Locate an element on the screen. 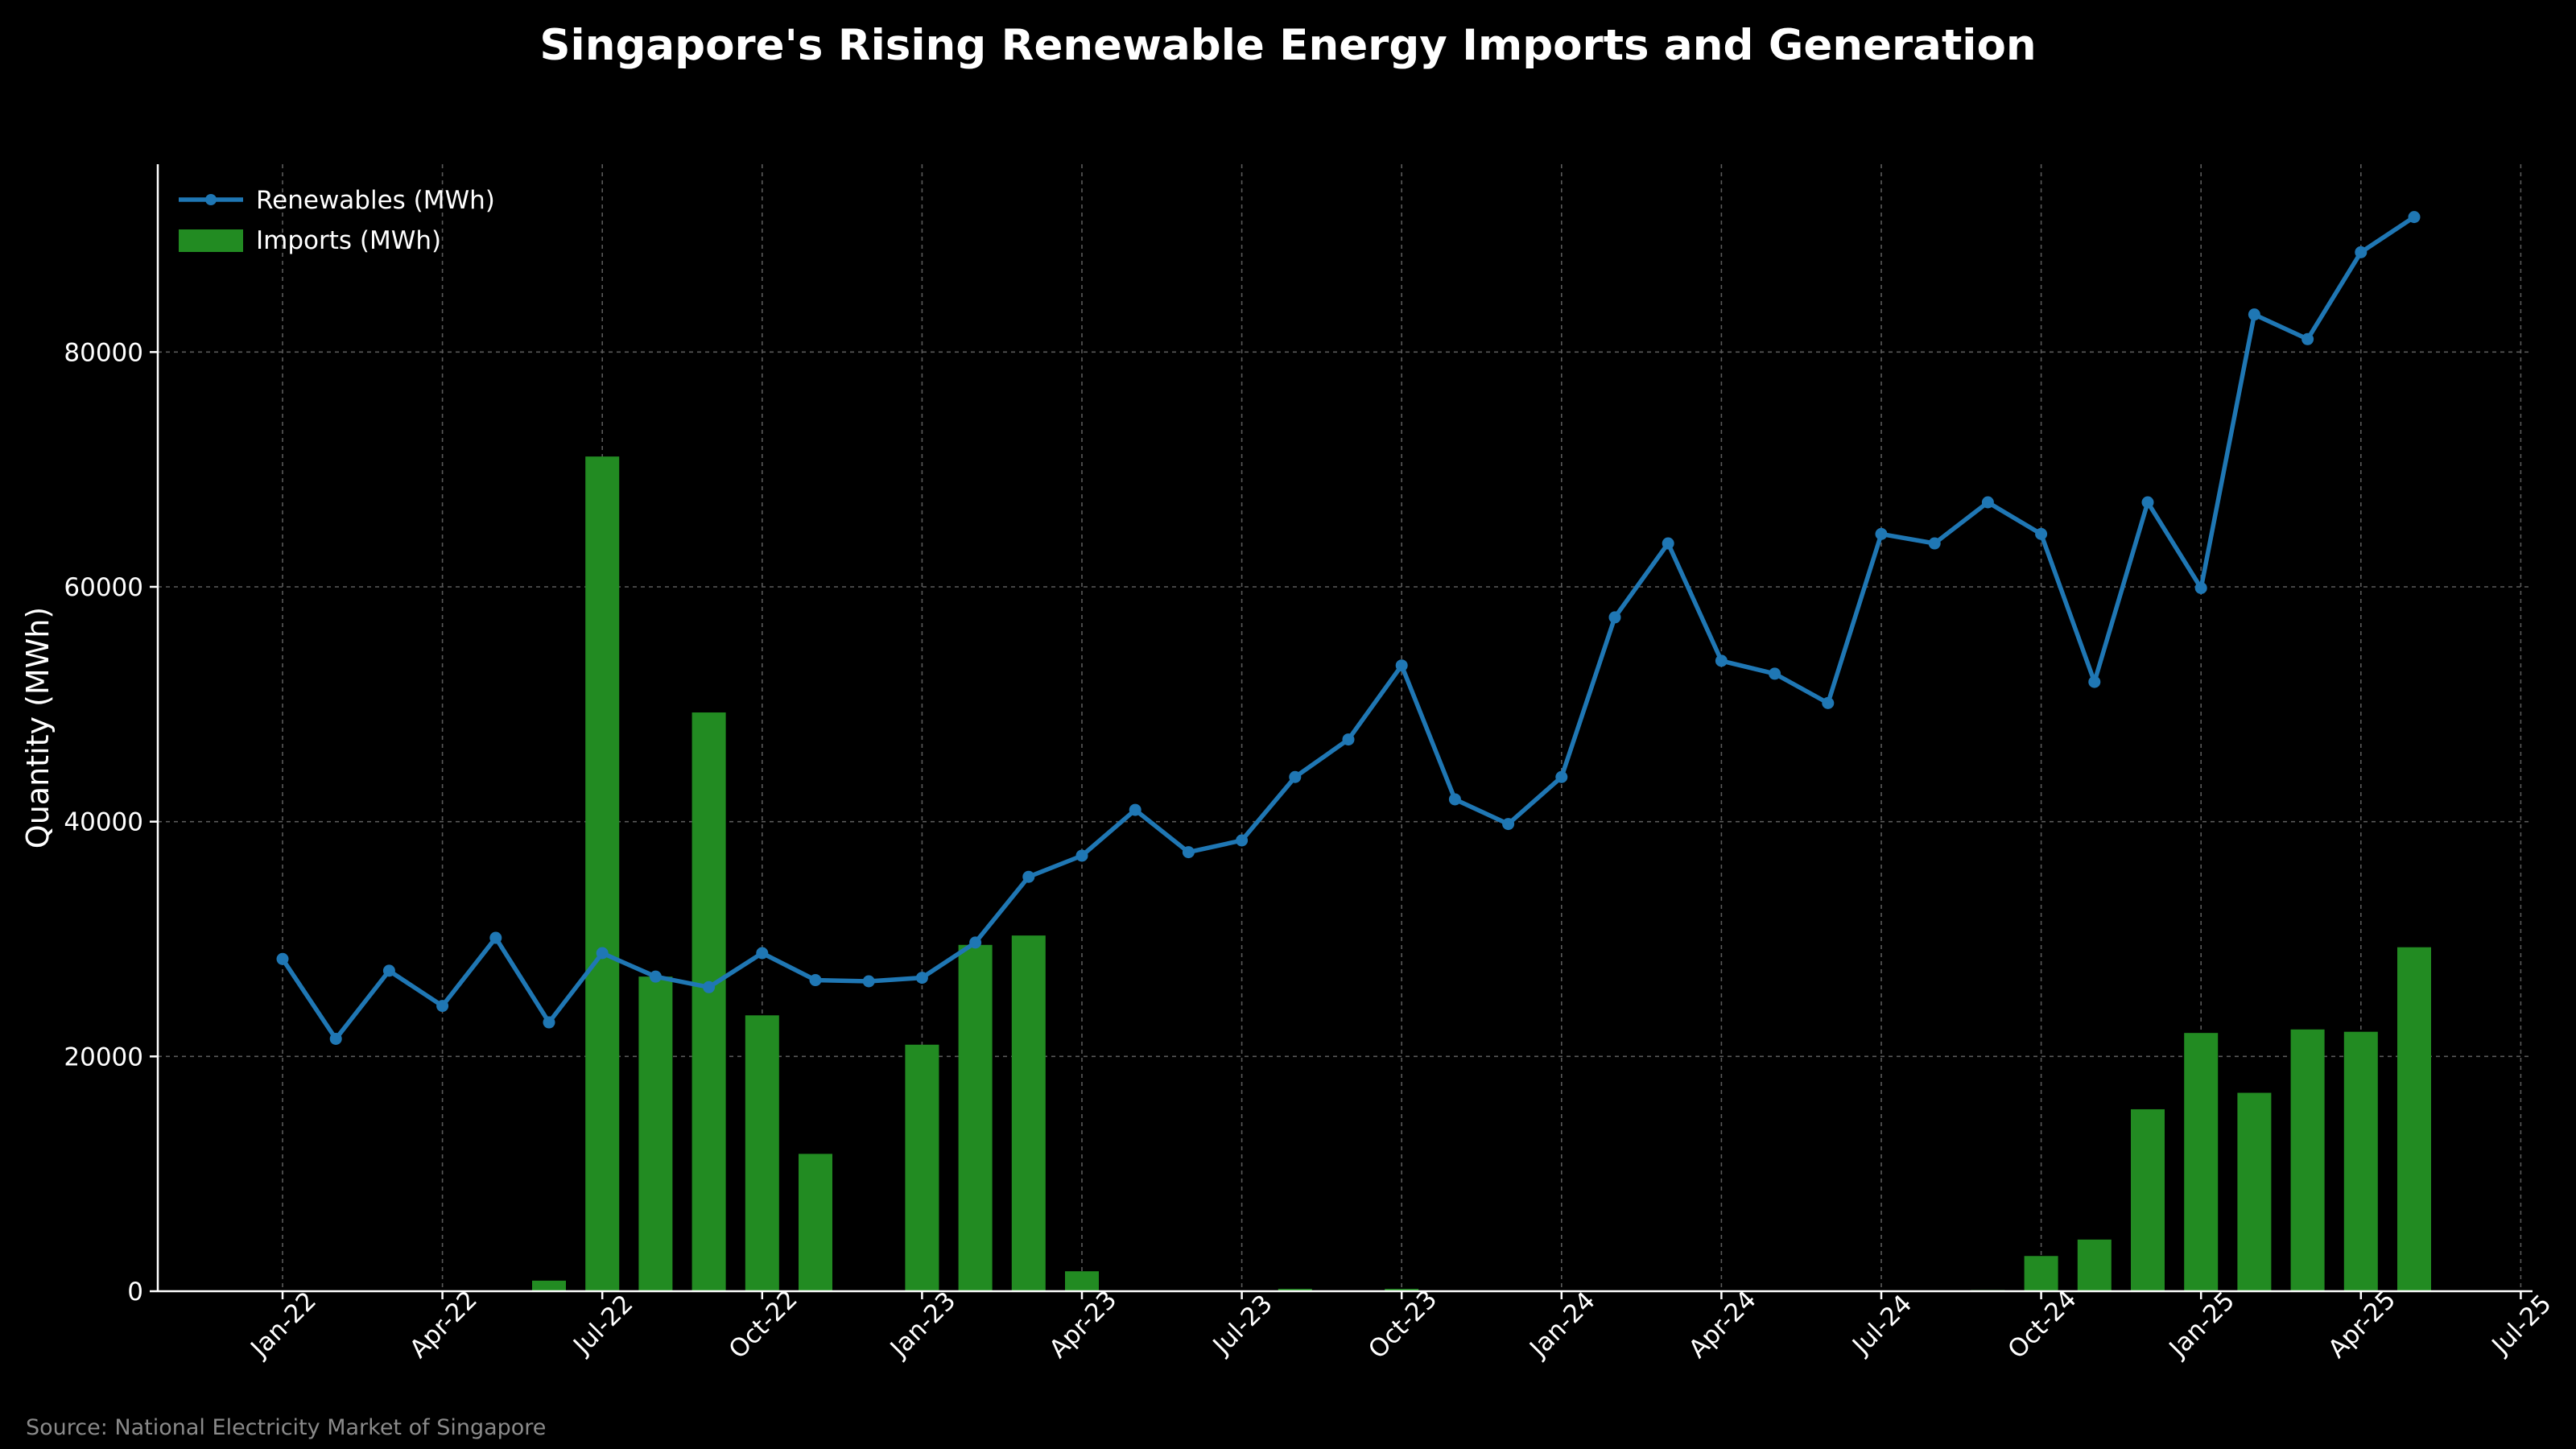 The image size is (2576, 1449). y-tick-label: 80000 is located at coordinates (103, 352).